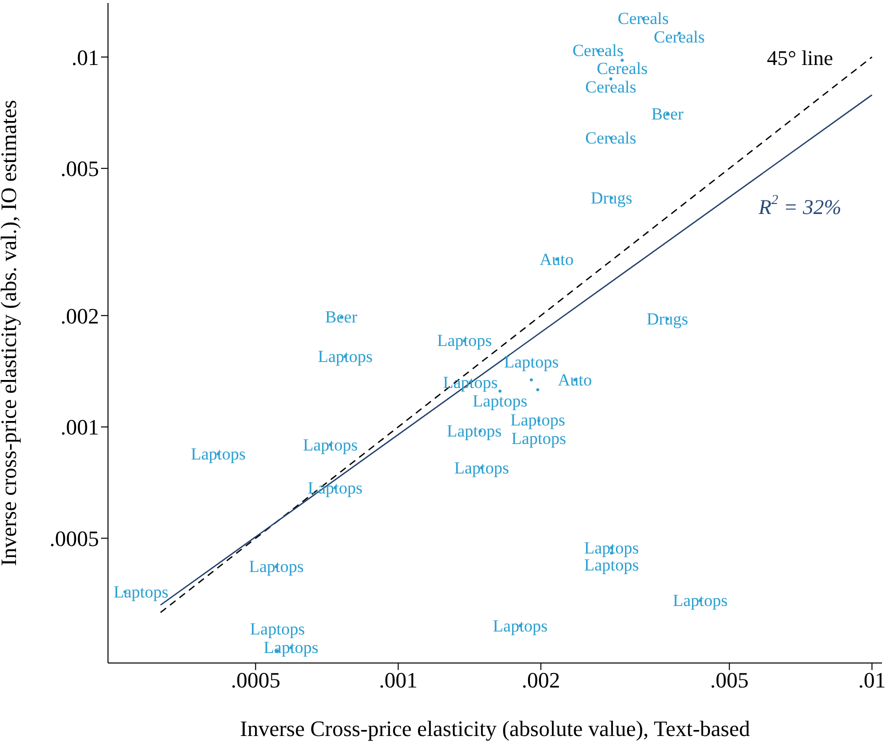 This screenshot has width=888, height=748. Describe the element at coordinates (79, 427) in the screenshot. I see `y-tick-label: .001` at that location.